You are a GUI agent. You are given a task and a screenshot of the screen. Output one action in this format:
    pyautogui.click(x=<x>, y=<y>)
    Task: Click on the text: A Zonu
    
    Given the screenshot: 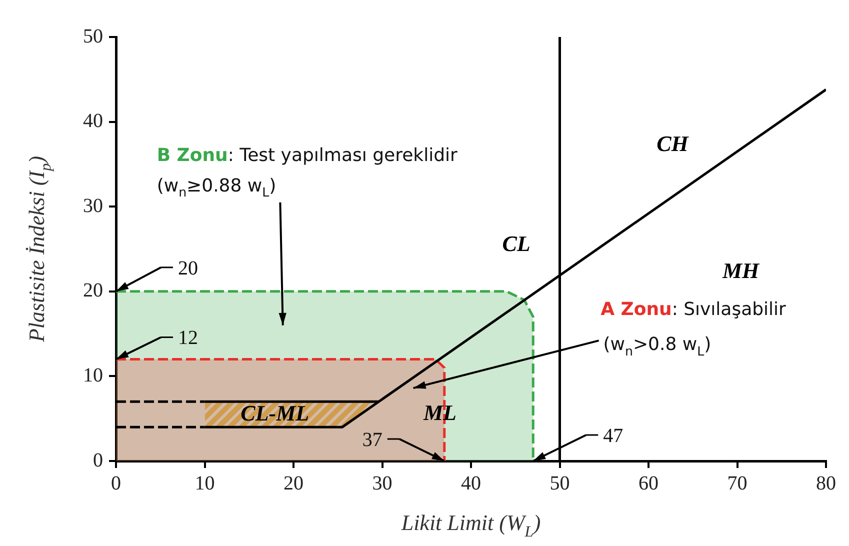 What is the action you would take?
    pyautogui.click(x=636, y=309)
    